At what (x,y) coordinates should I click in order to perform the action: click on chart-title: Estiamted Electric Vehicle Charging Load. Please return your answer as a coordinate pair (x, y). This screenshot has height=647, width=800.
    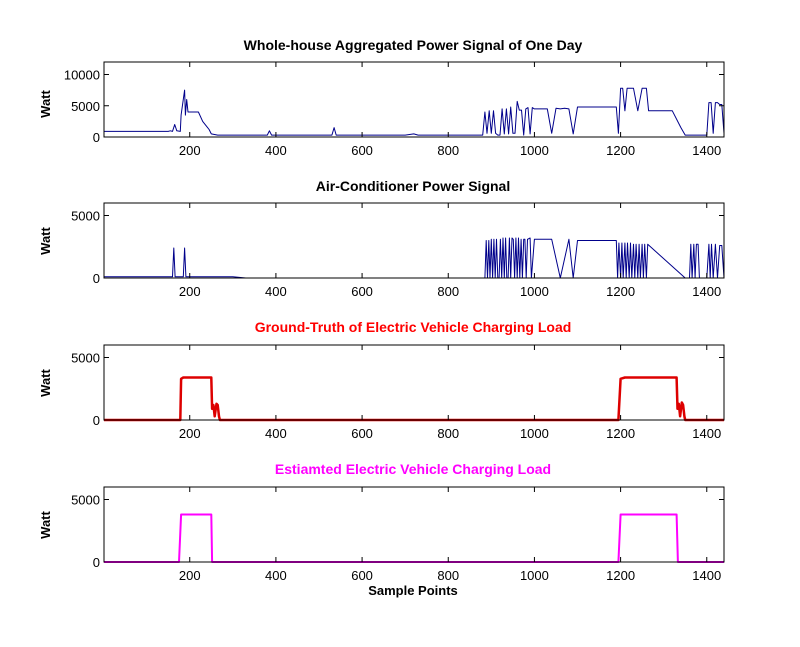
    Looking at the image, I should click on (413, 469).